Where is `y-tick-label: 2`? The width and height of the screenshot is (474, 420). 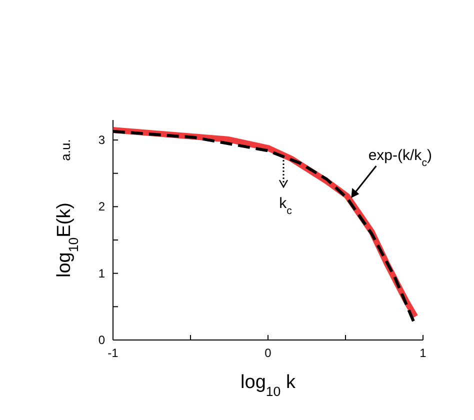
y-tick-label: 2 is located at coordinates (102, 207).